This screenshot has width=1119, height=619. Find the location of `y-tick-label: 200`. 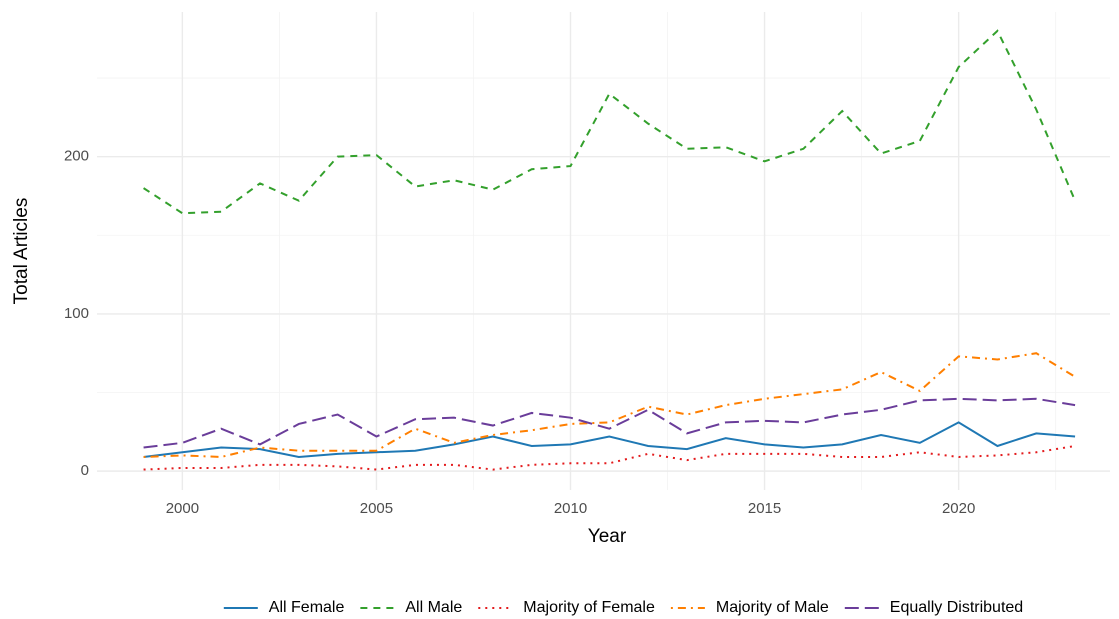

y-tick-label: 200 is located at coordinates (76, 156).